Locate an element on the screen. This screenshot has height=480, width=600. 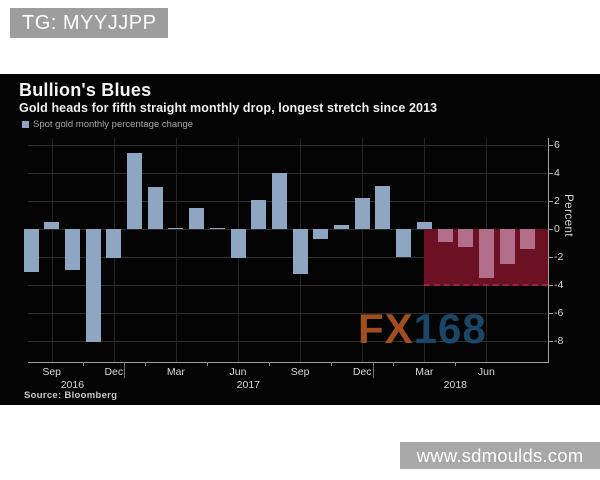
bar-Sep-2016 is located at coordinates (52, 225).